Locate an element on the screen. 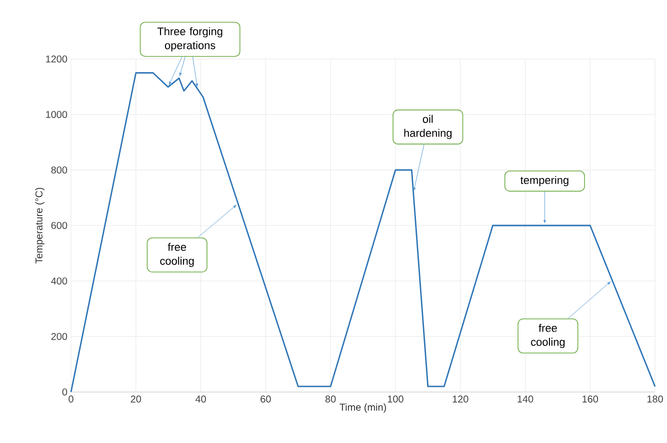 The height and width of the screenshot is (443, 667). annotation: Three forging operations is located at coordinates (189, 39).